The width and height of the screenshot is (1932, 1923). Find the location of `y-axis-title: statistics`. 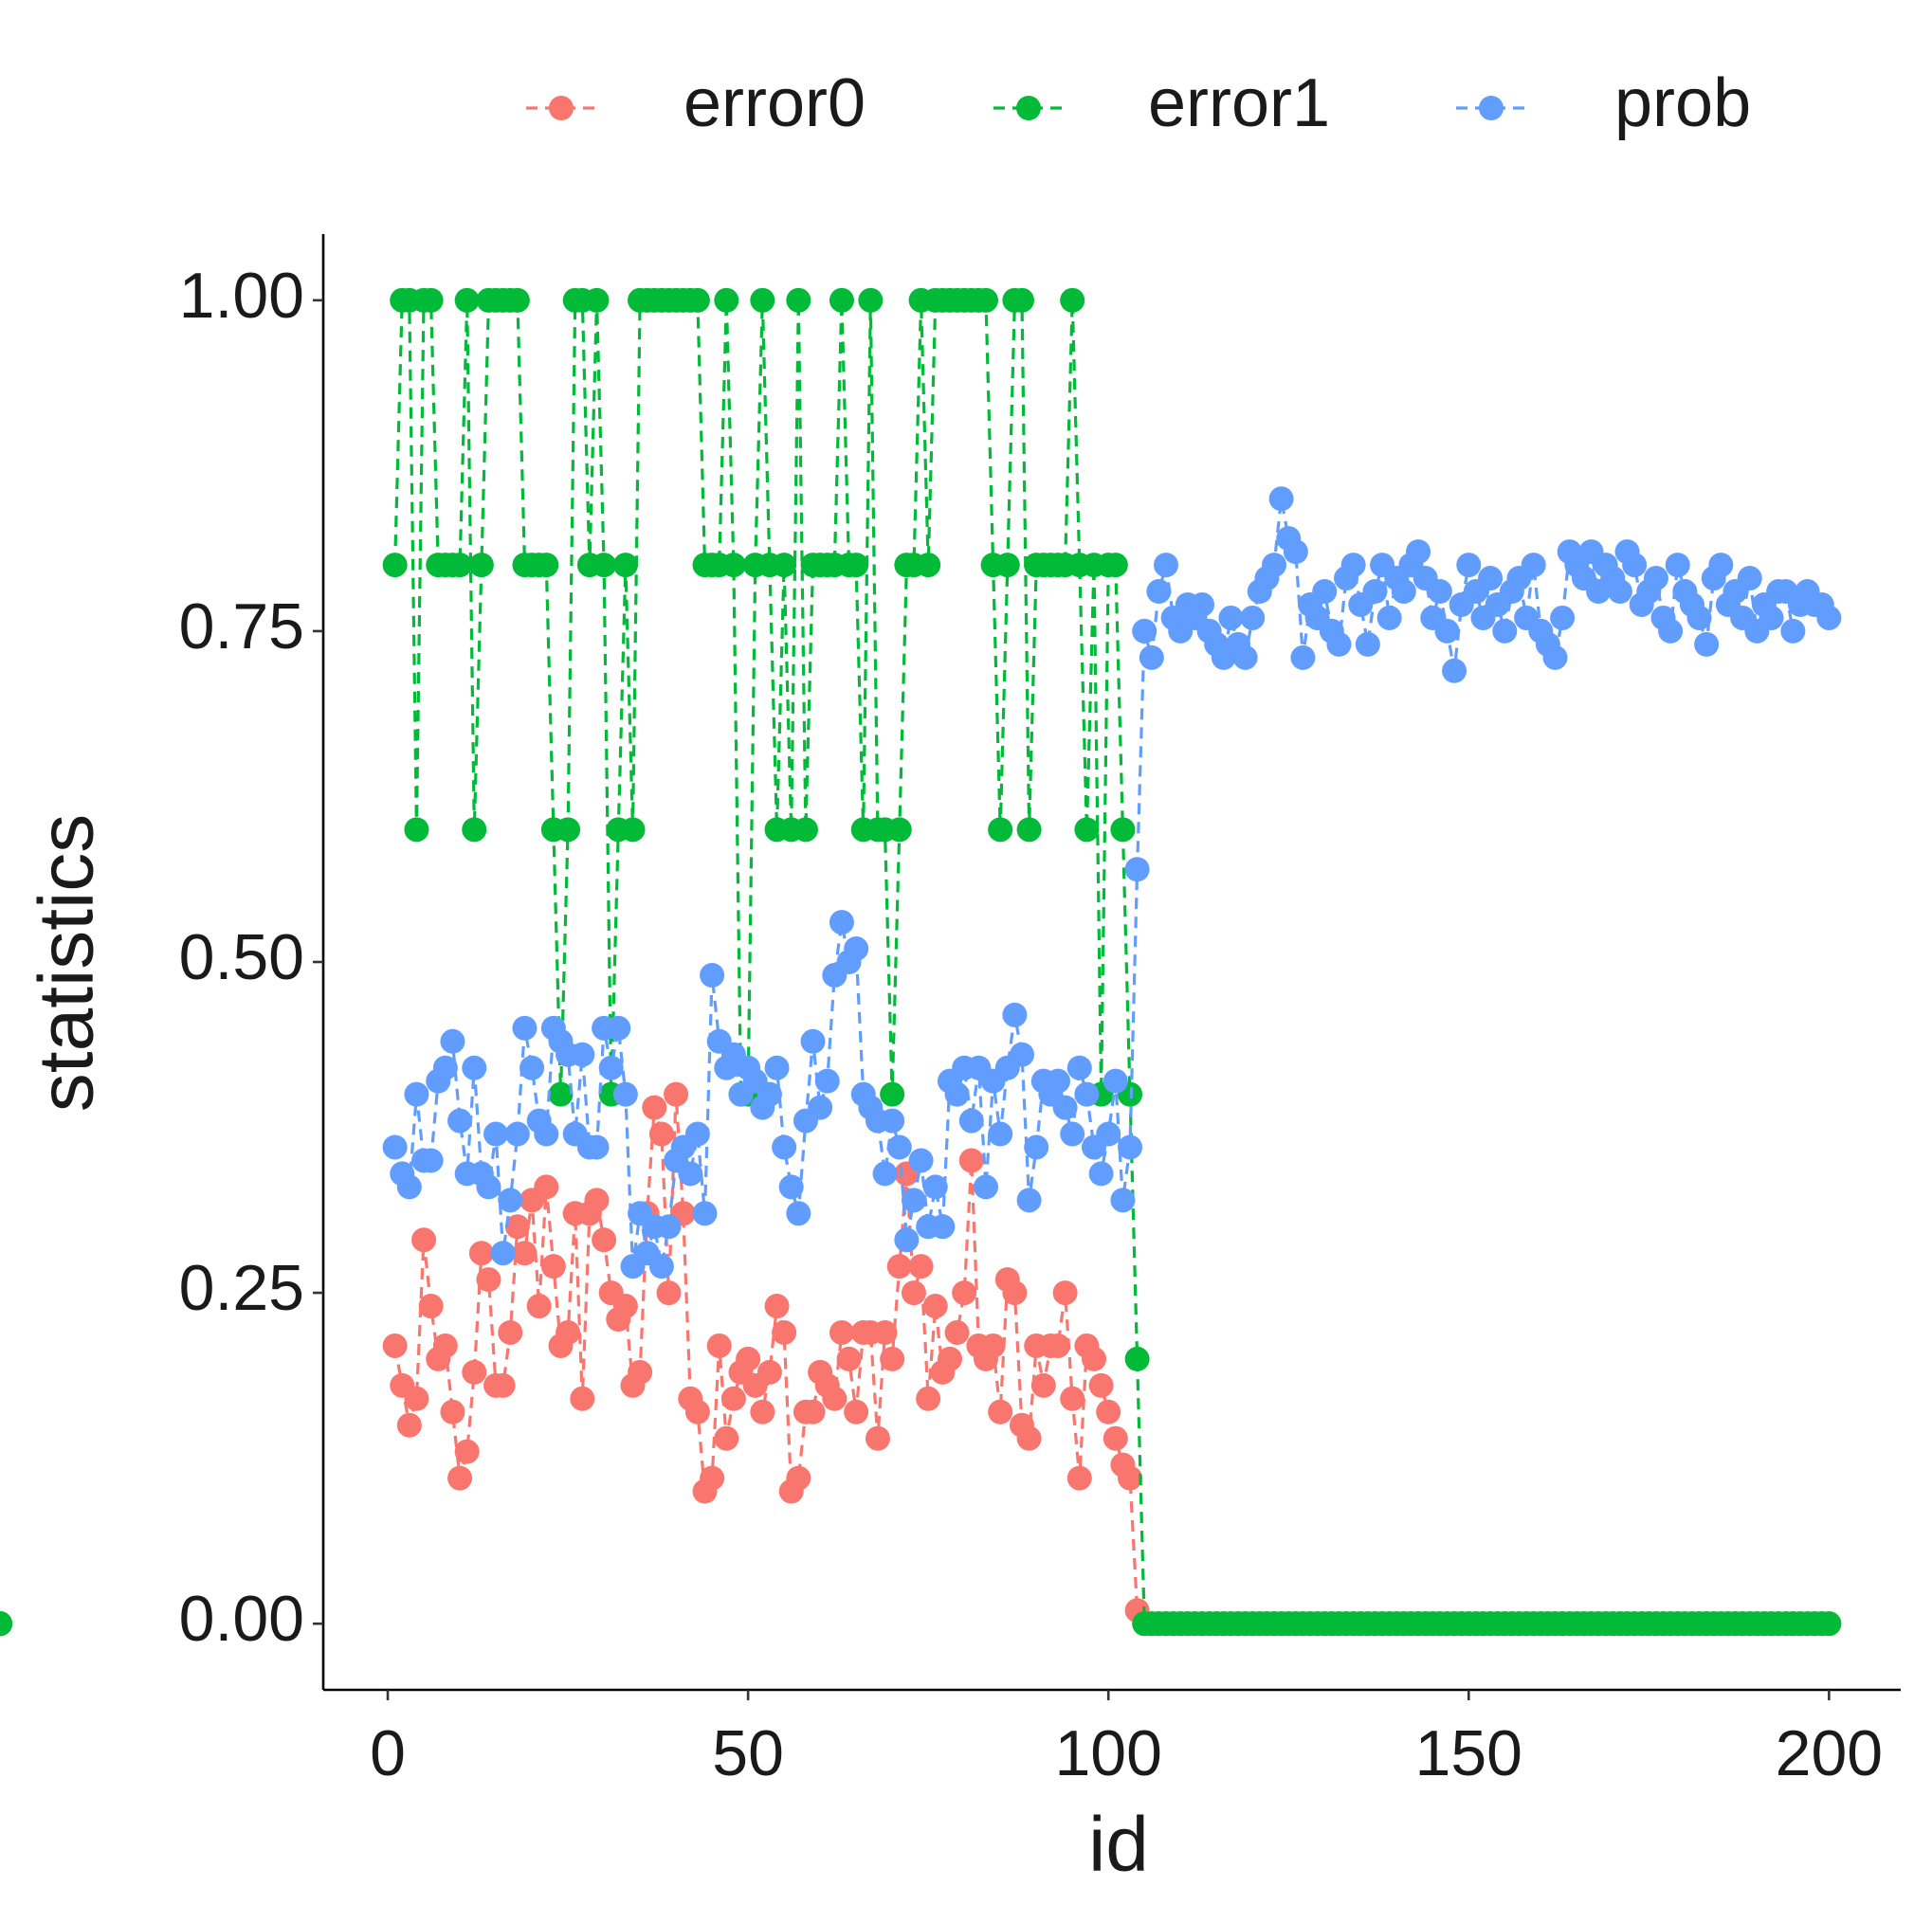

y-axis-title: statistics is located at coordinates (67, 963).